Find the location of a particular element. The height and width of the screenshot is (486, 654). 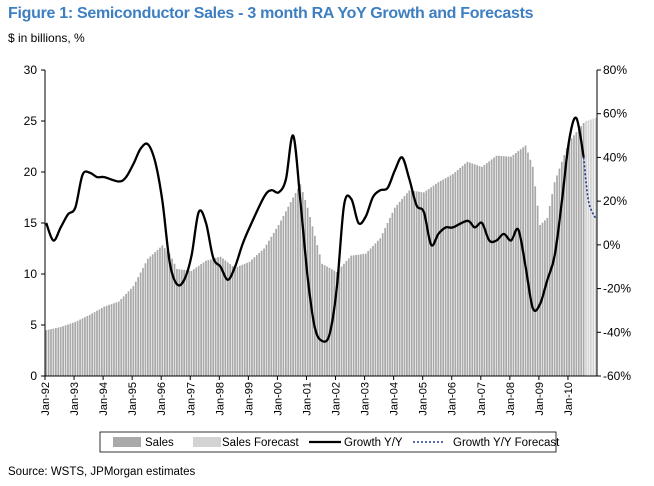

left-tick-label: 25 is located at coordinates (31, 121).